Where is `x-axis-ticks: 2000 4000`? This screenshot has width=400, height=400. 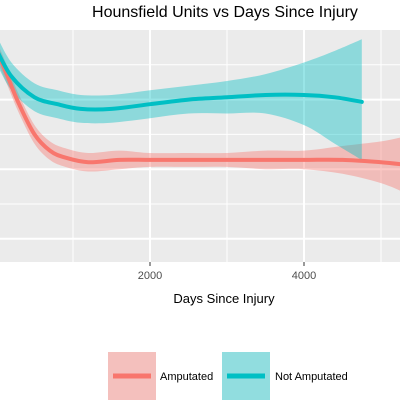
x-axis-ticks: 2000 4000 is located at coordinates (227, 272).